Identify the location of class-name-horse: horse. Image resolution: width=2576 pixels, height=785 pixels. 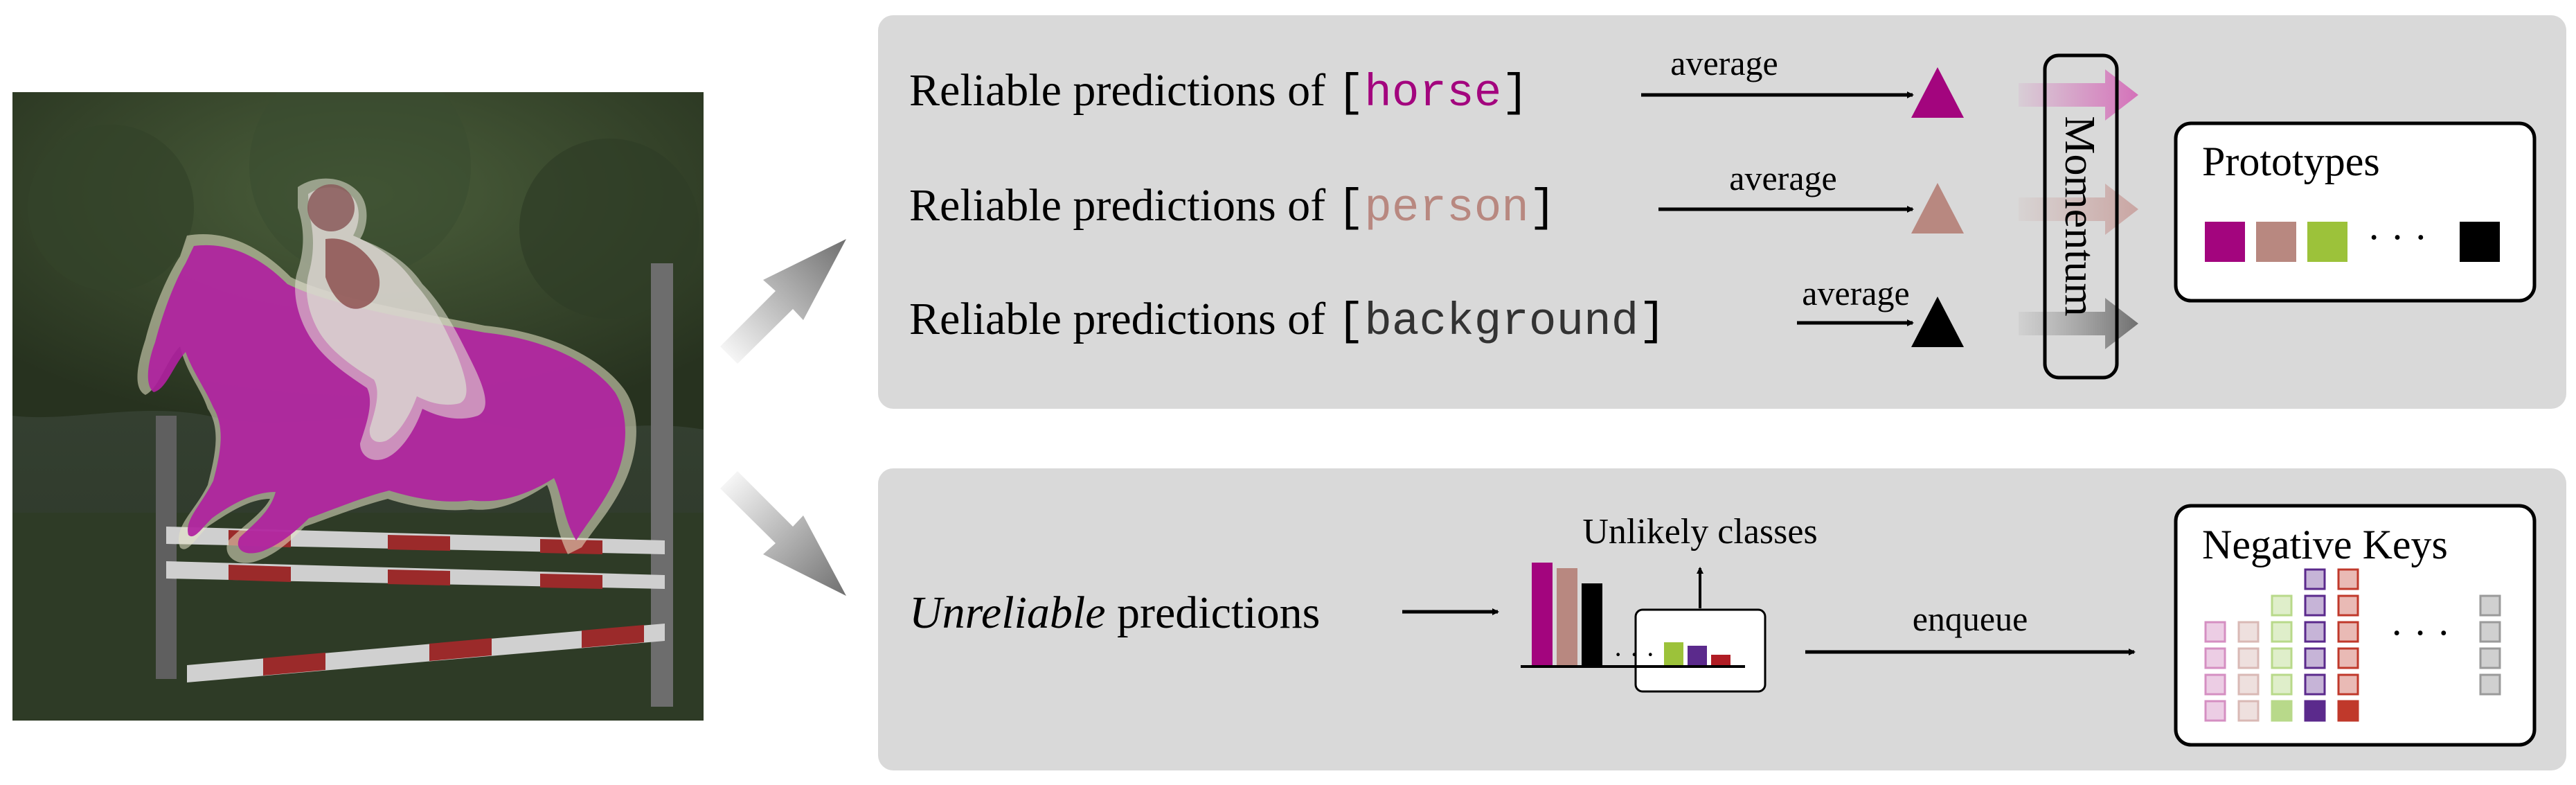
(1432, 93).